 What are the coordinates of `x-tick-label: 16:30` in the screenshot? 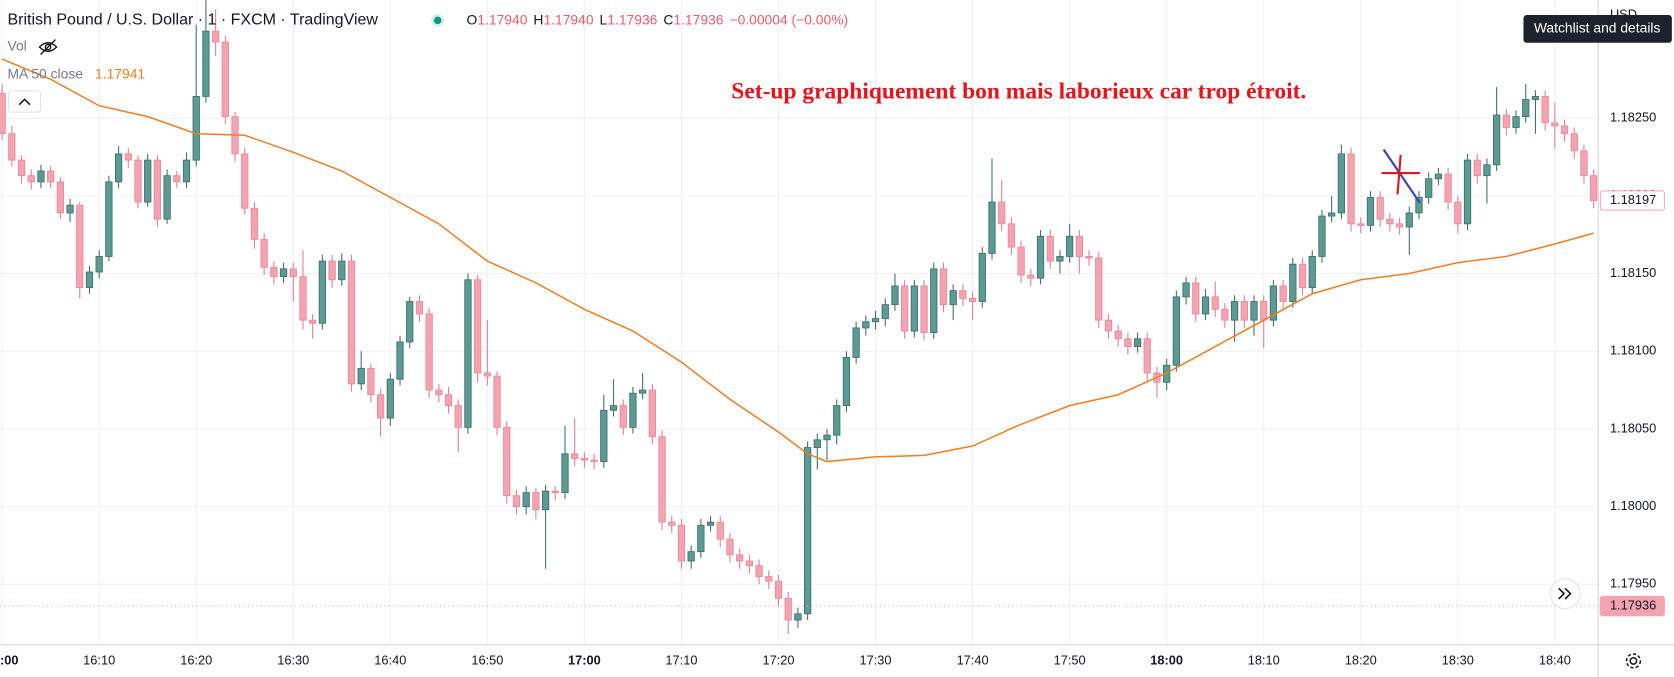 It's located at (293, 659).